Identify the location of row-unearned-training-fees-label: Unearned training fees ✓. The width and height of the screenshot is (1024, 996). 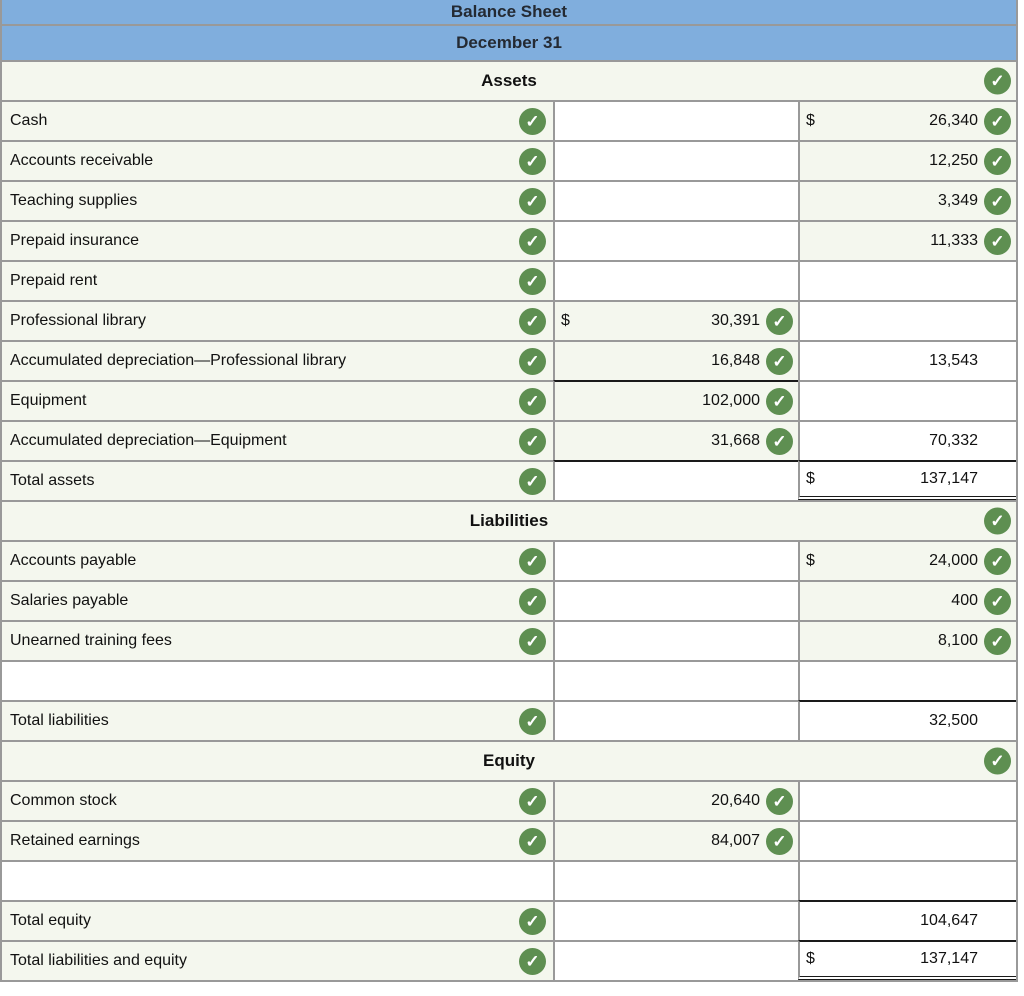
(277, 640).